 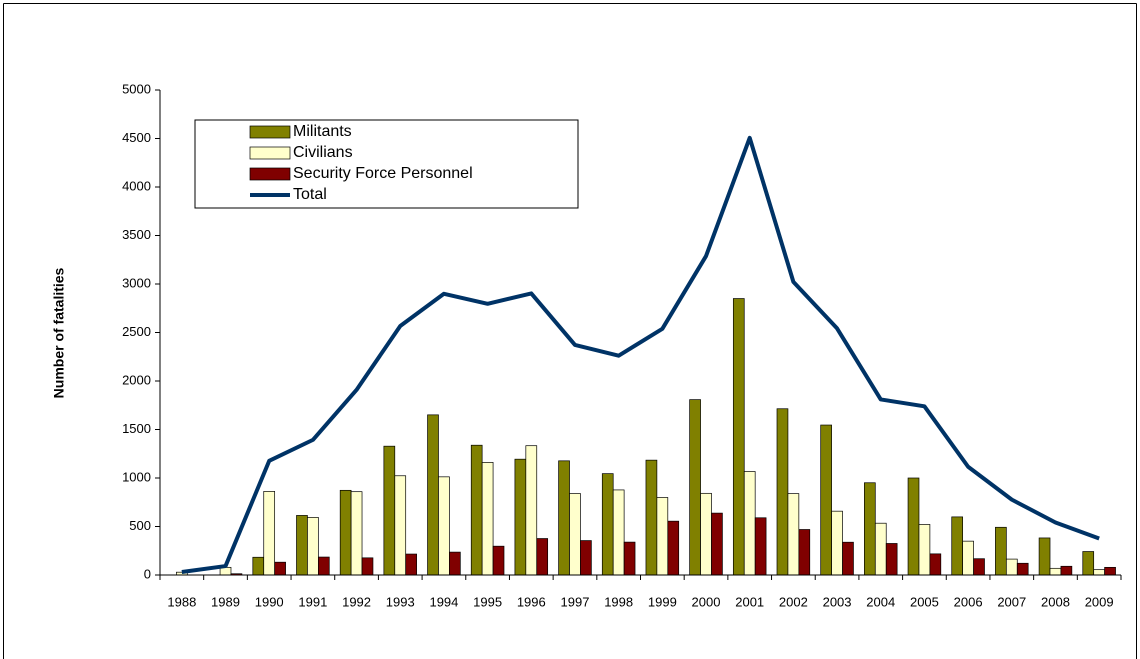 I want to click on x-tick-label: 1990, so click(x=269, y=601).